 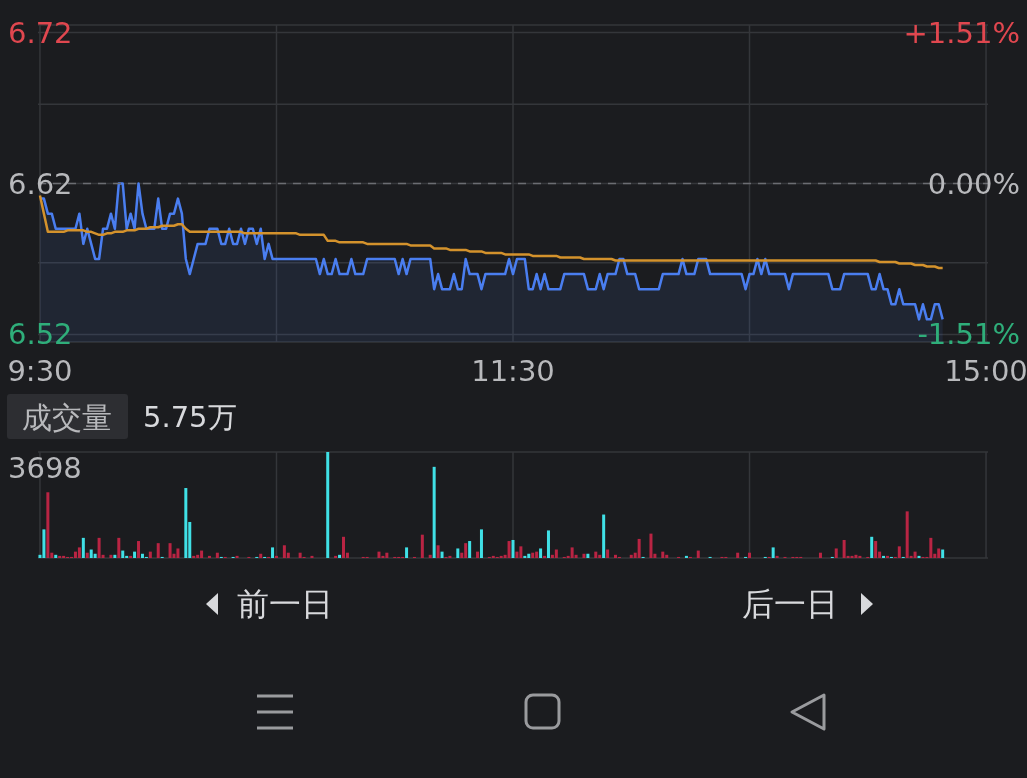 What do you see at coordinates (961, 32) in the screenshot?
I see `y2-tick-label: +1.51%` at bounding box center [961, 32].